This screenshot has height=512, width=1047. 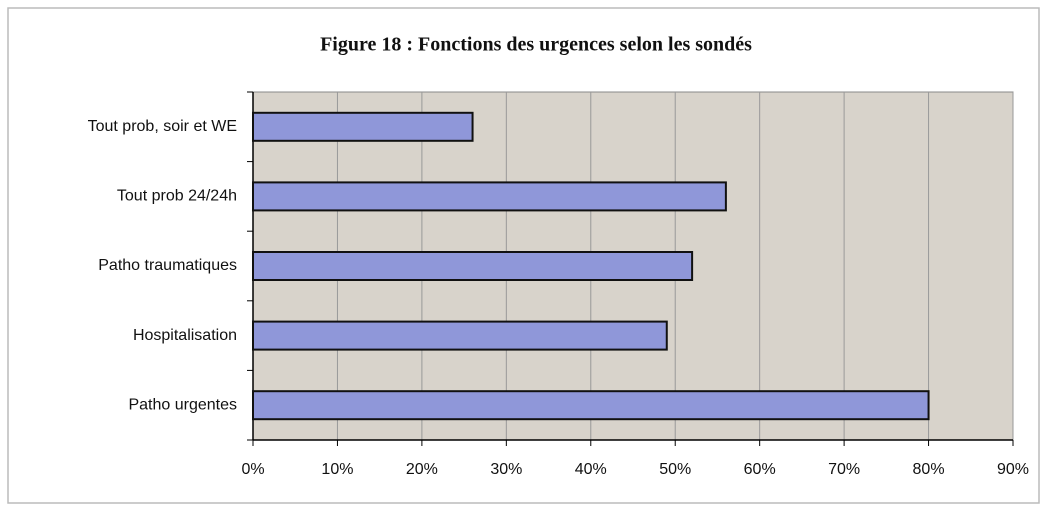 What do you see at coordinates (591, 469) in the screenshot?
I see `x-tick-label: 40%` at bounding box center [591, 469].